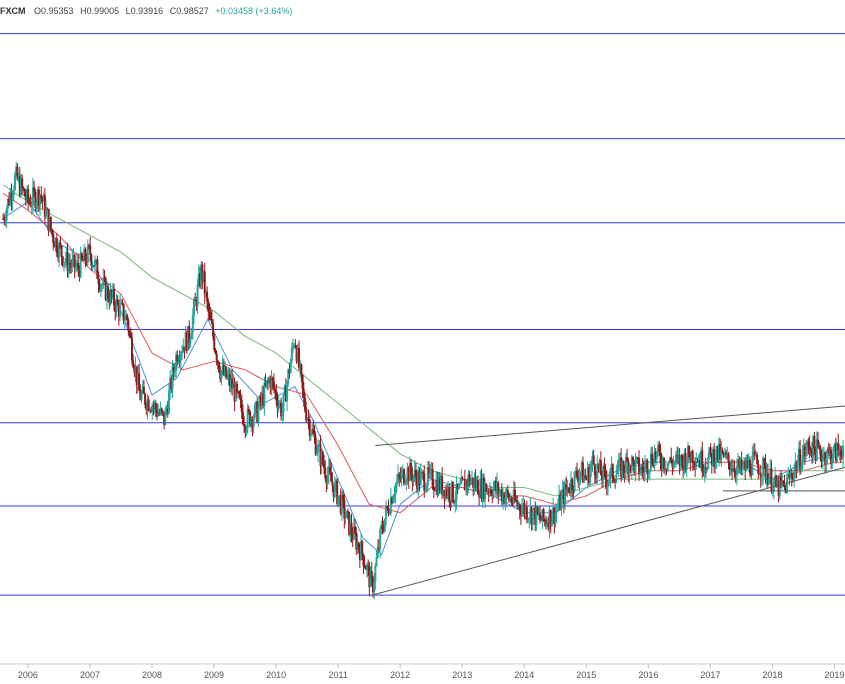 The width and height of the screenshot is (845, 684). What do you see at coordinates (834, 675) in the screenshot?
I see `x-tick-label: 2019` at bounding box center [834, 675].